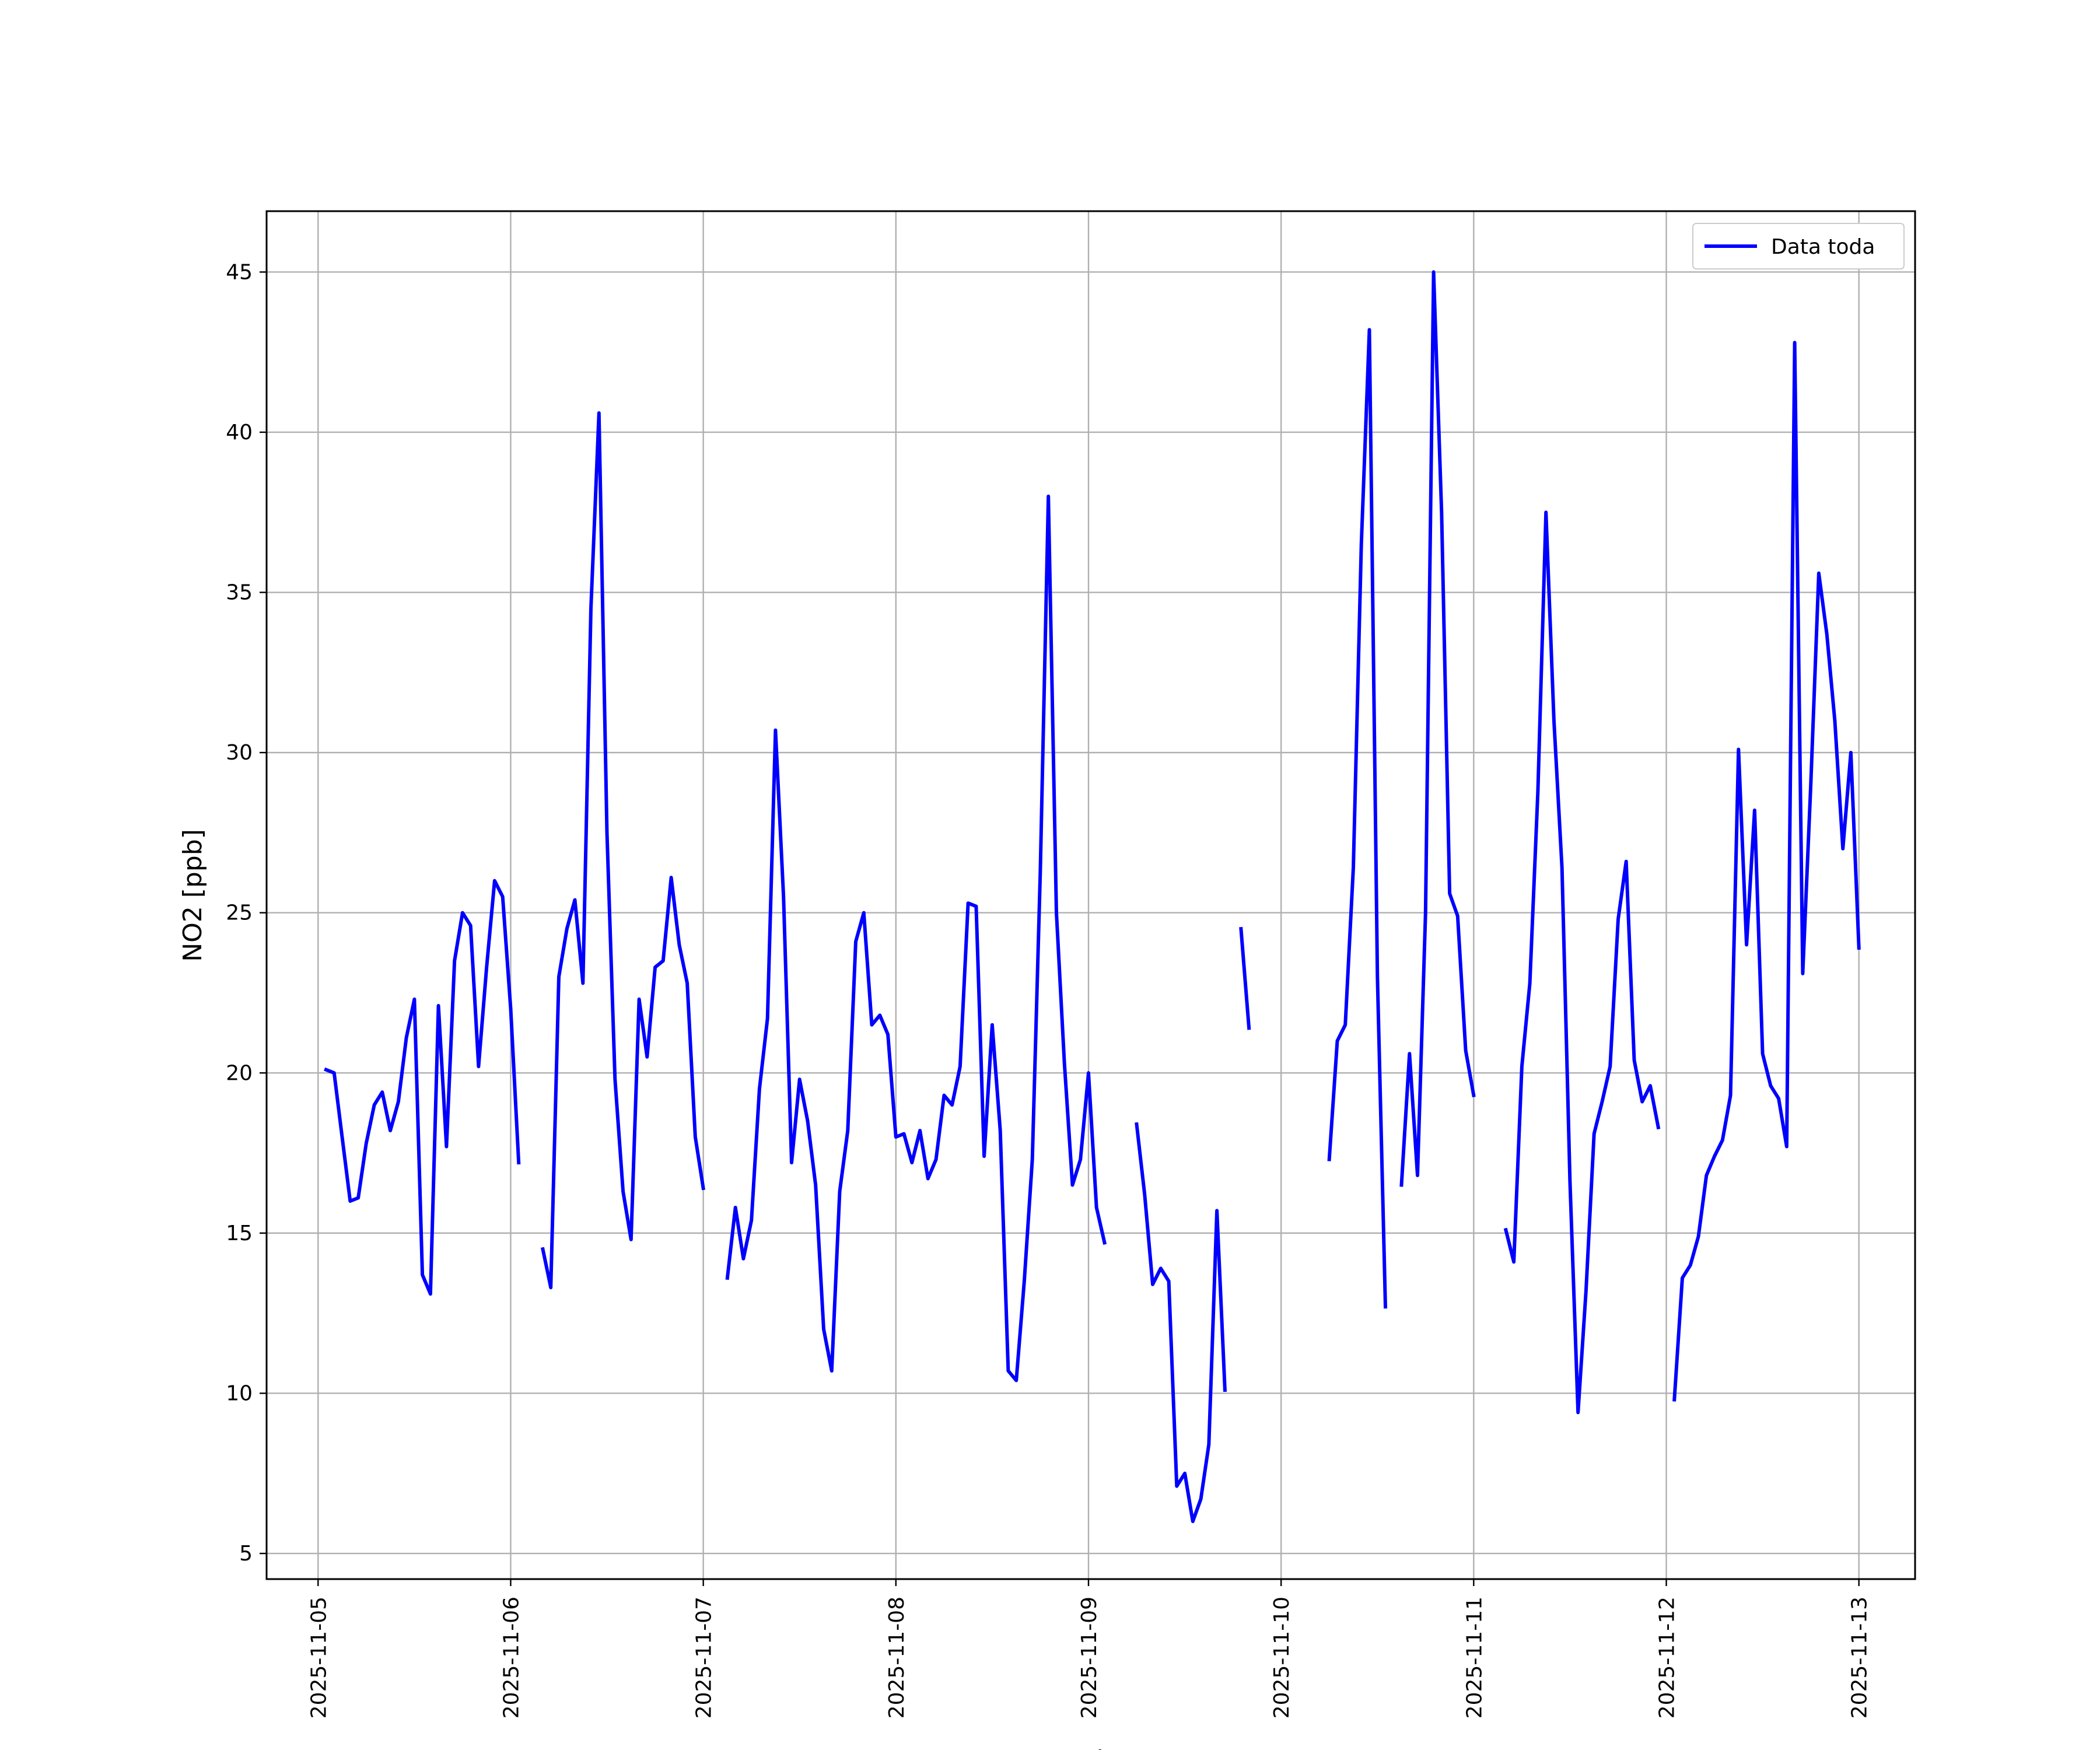 The image size is (2100, 1750). Describe the element at coordinates (511, 1657) in the screenshot. I see `x-tick-label: 2025-11-06` at that location.